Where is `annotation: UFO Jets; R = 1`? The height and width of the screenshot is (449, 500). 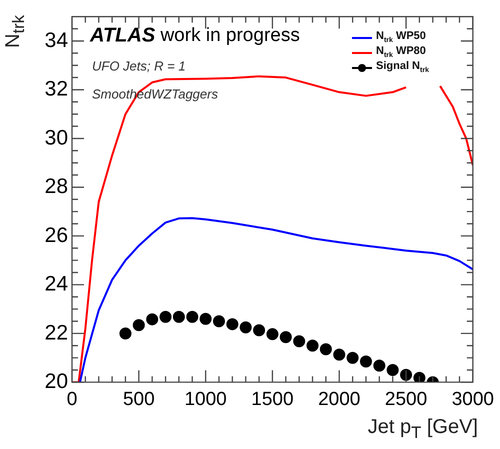 annotation: UFO Jets; R = 1 is located at coordinates (139, 66).